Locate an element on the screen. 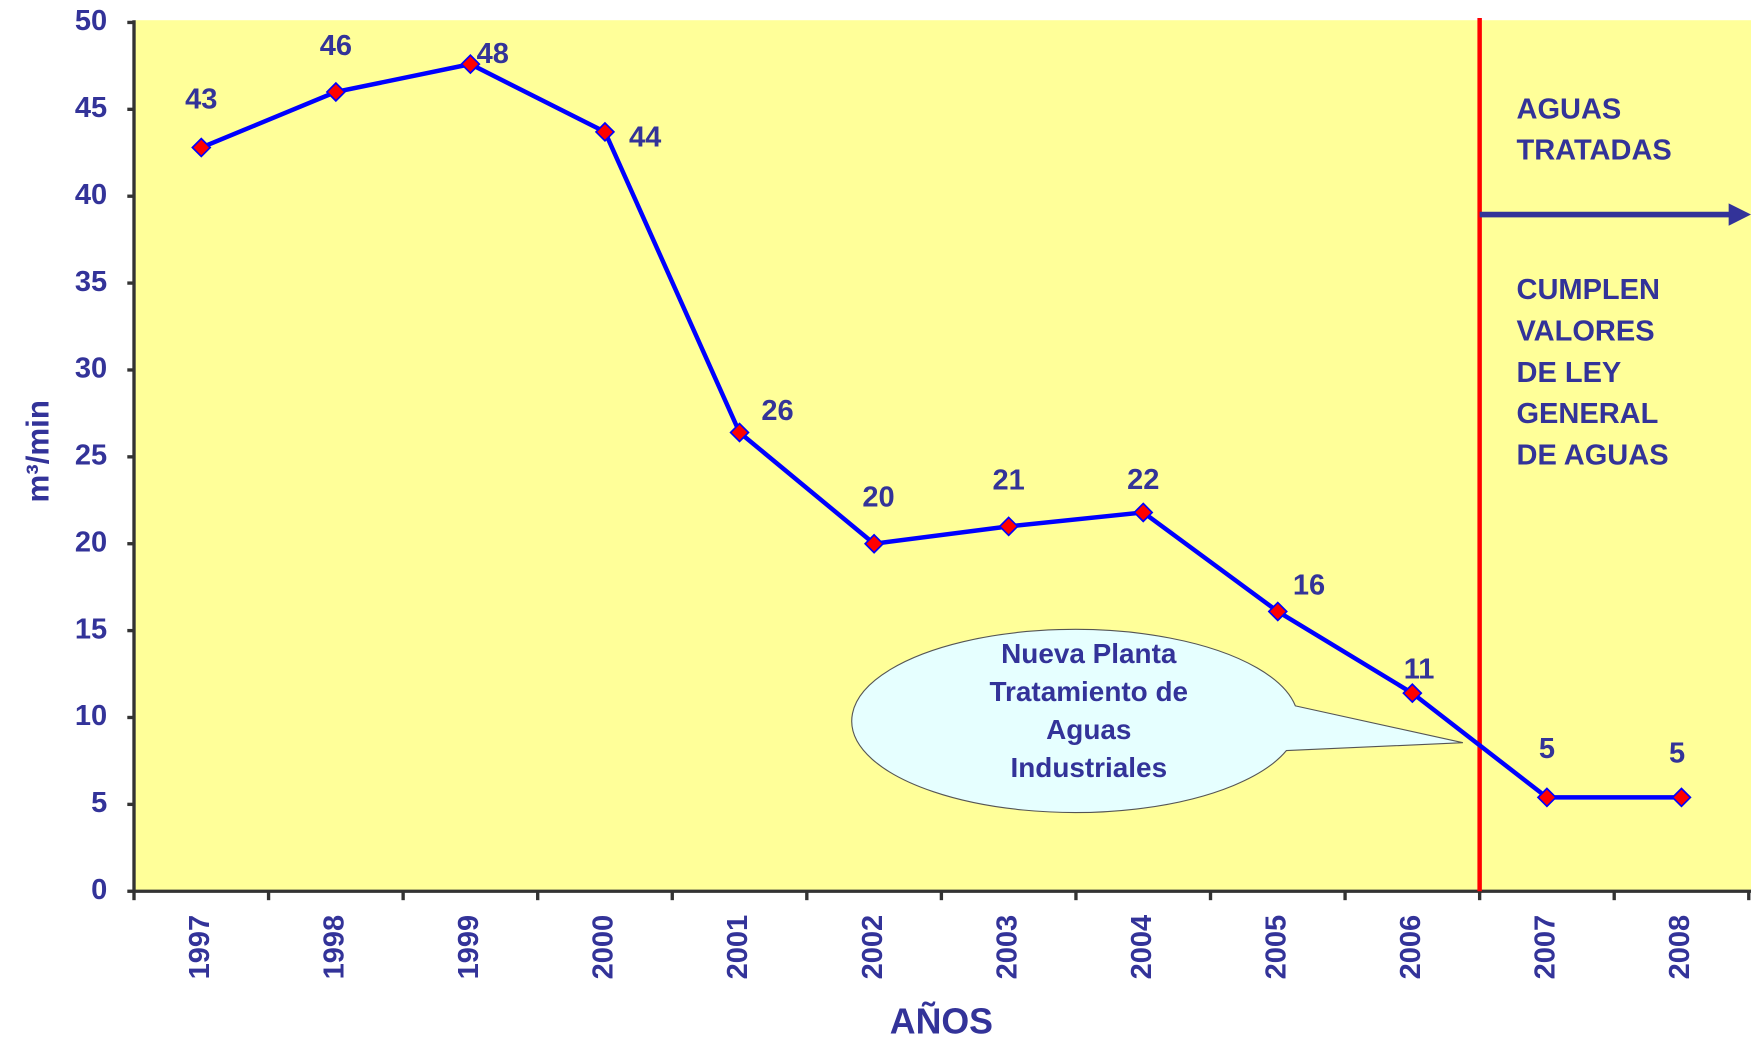  y-tick-label: 5 is located at coordinates (99, 803).